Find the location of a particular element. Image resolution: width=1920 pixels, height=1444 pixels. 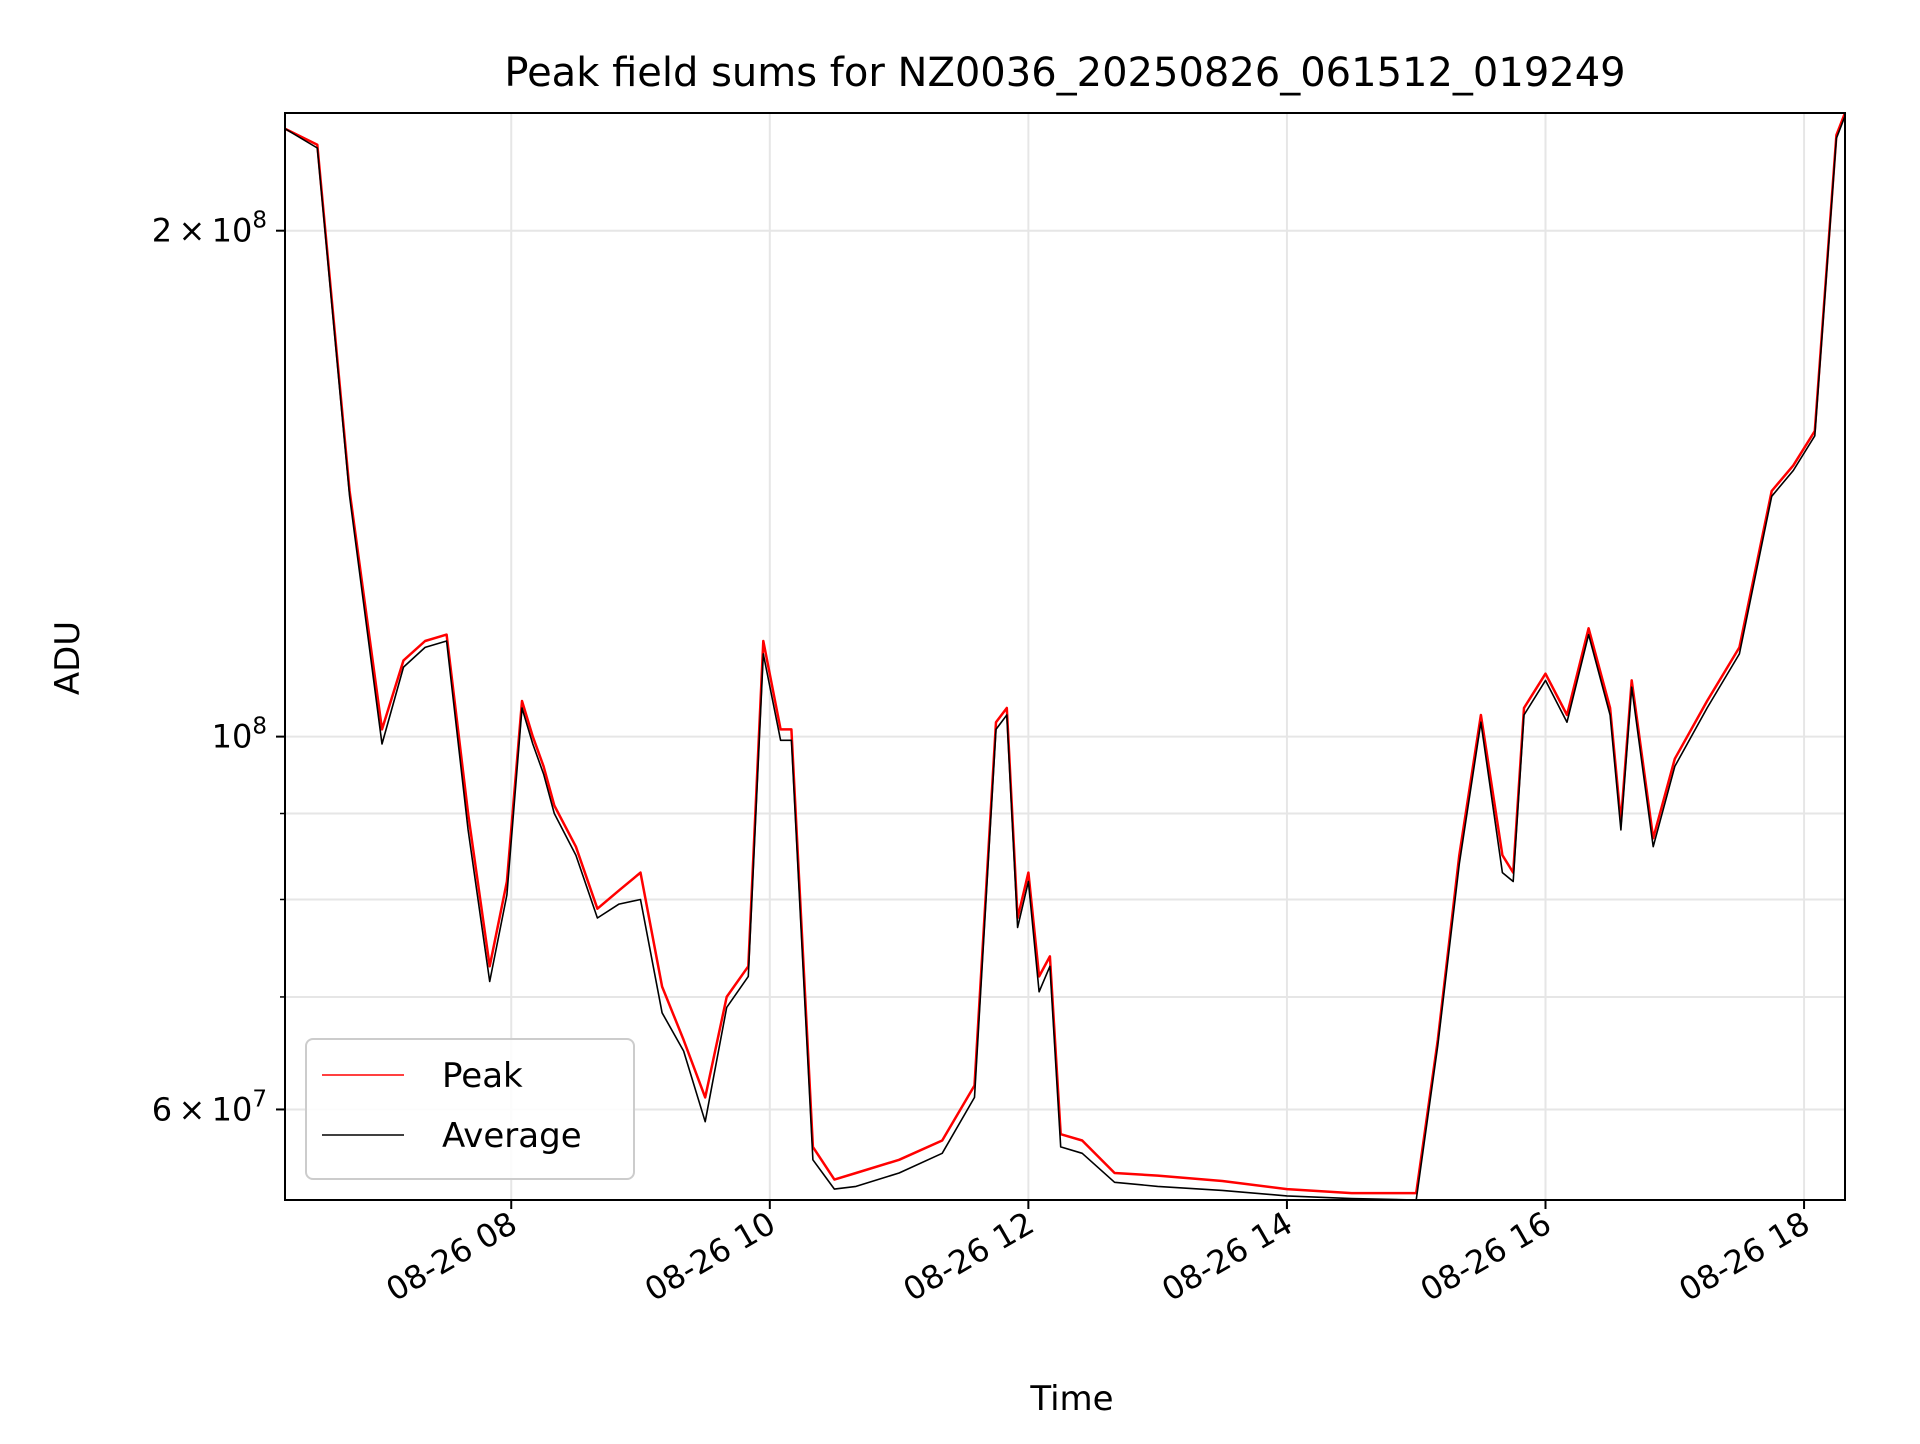

legend-label-average: Average is located at coordinates (512, 1136).